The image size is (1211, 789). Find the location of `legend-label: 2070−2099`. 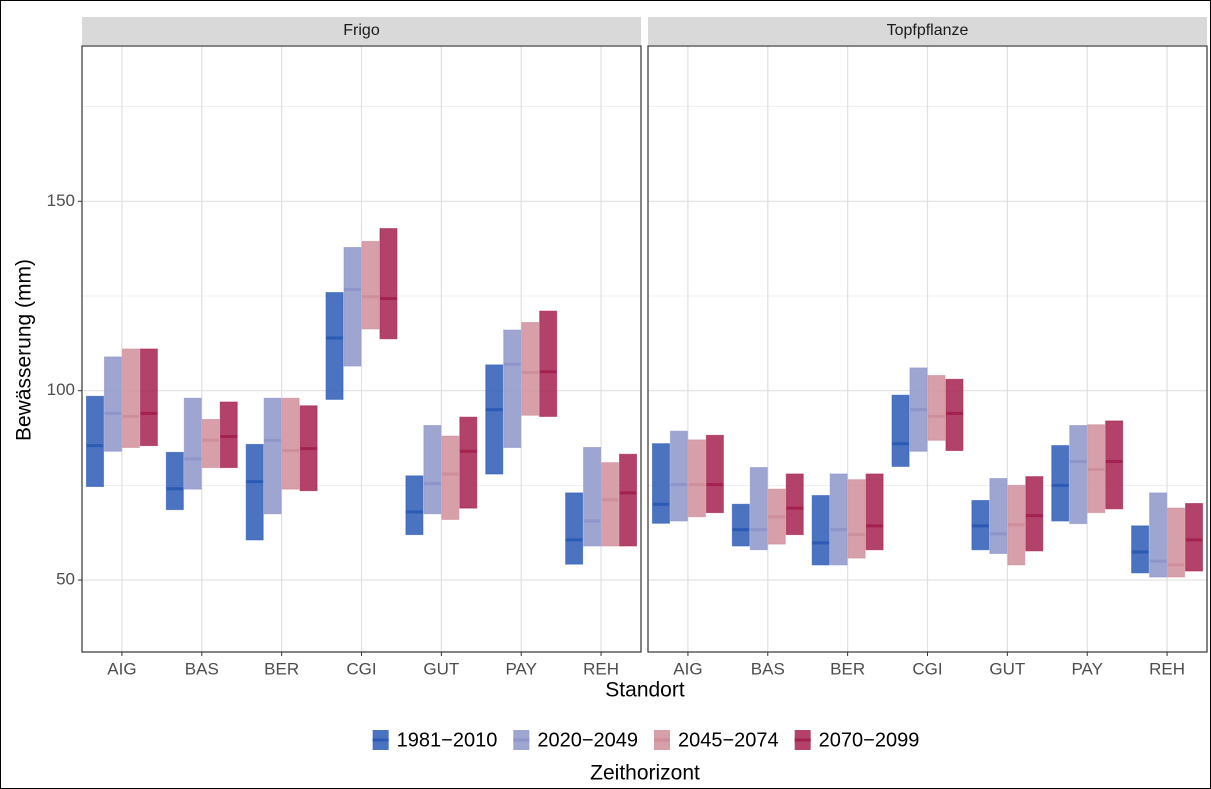

legend-label: 2070−2099 is located at coordinates (869, 740).